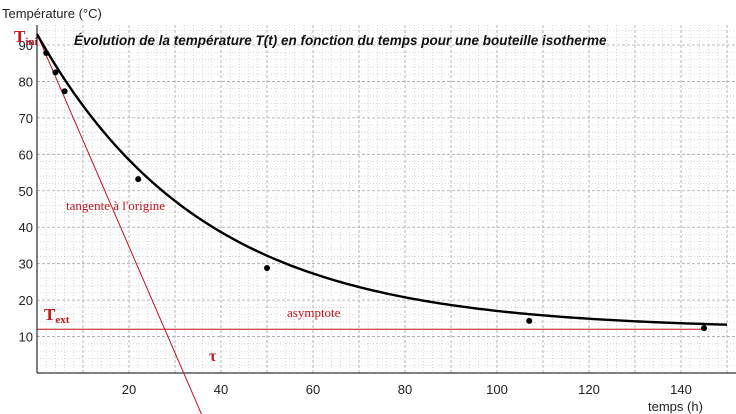 Image resolution: width=736 pixels, height=414 pixels. What do you see at coordinates (26, 337) in the screenshot?
I see `y-tick-label: 10` at bounding box center [26, 337].